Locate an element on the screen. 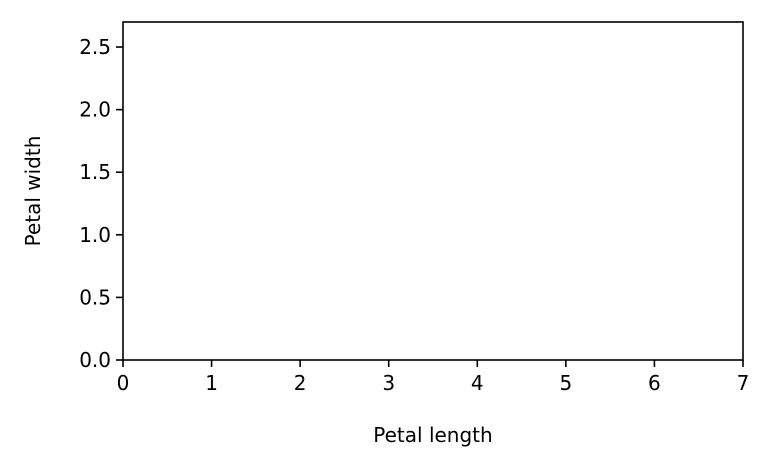 The height and width of the screenshot is (468, 771). y-tick-label: 0.0 is located at coordinates (95, 360).